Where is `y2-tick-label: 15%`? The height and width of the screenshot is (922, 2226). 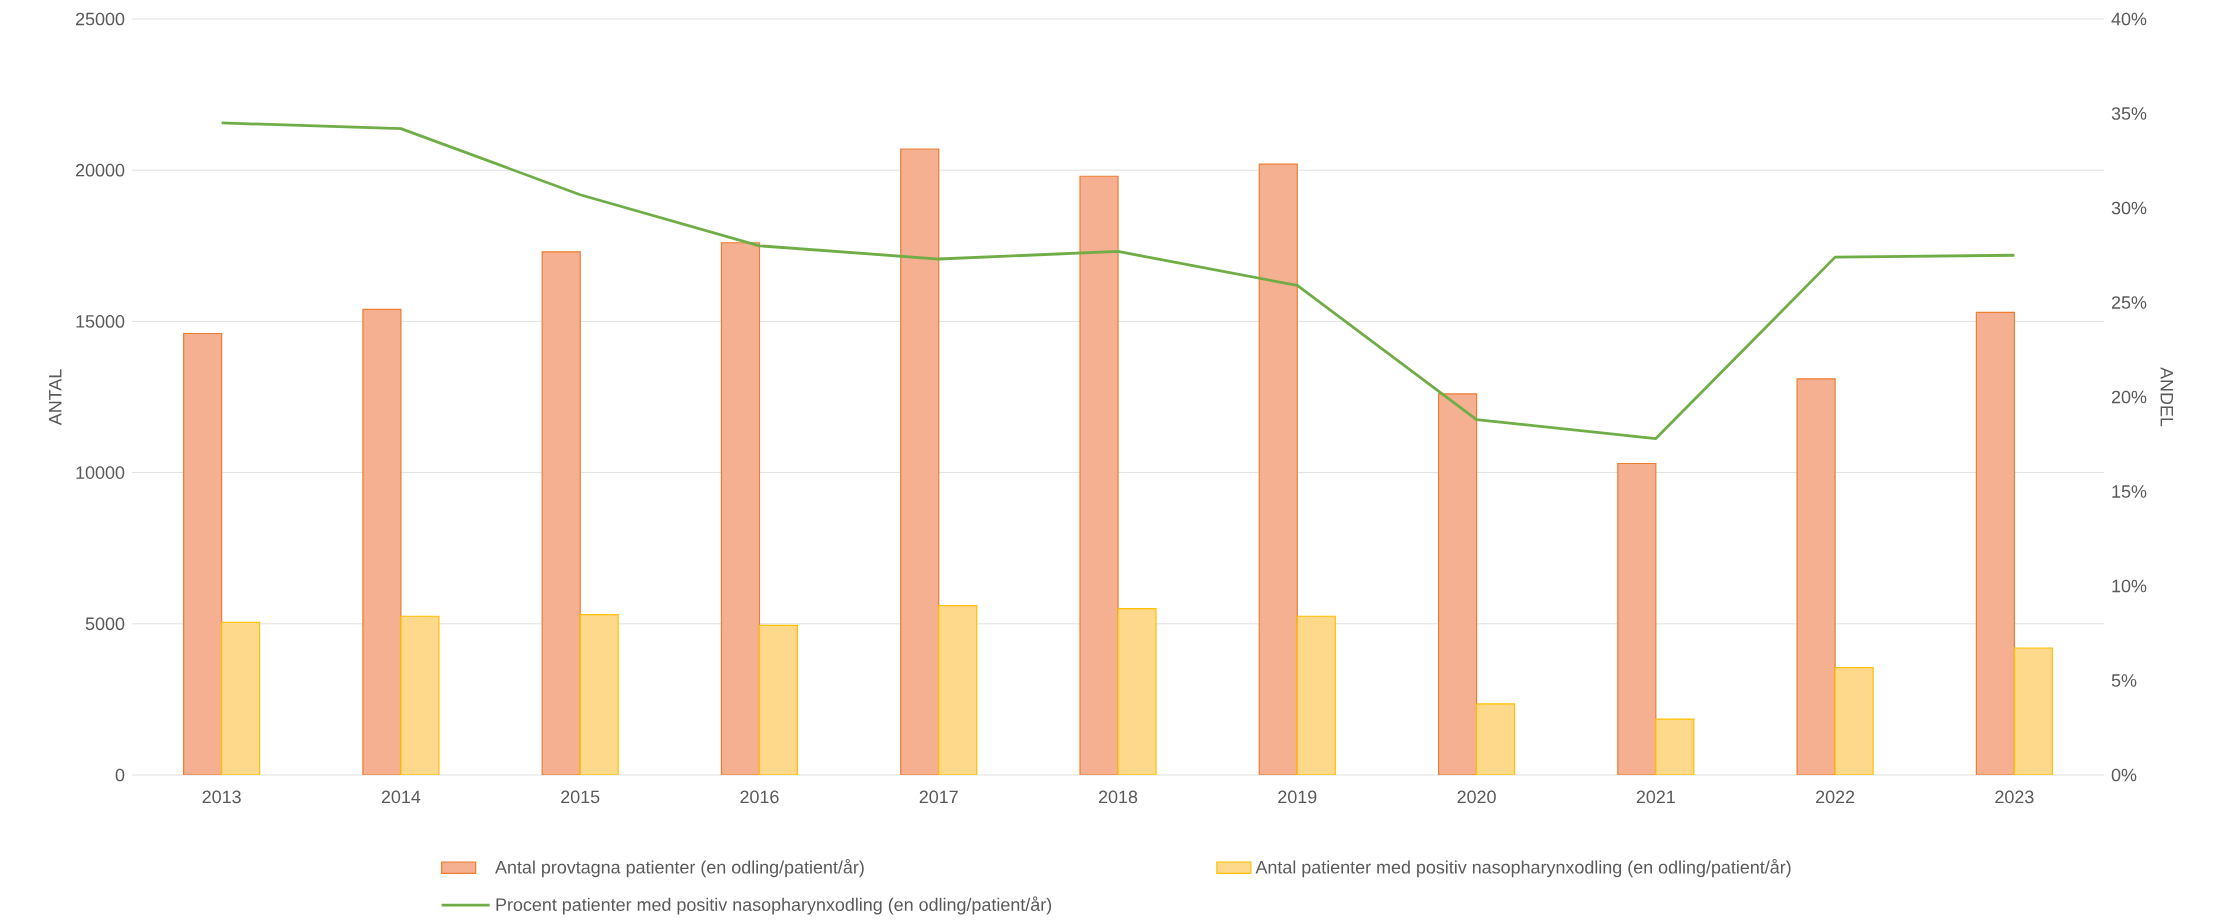 y2-tick-label: 15% is located at coordinates (2129, 491).